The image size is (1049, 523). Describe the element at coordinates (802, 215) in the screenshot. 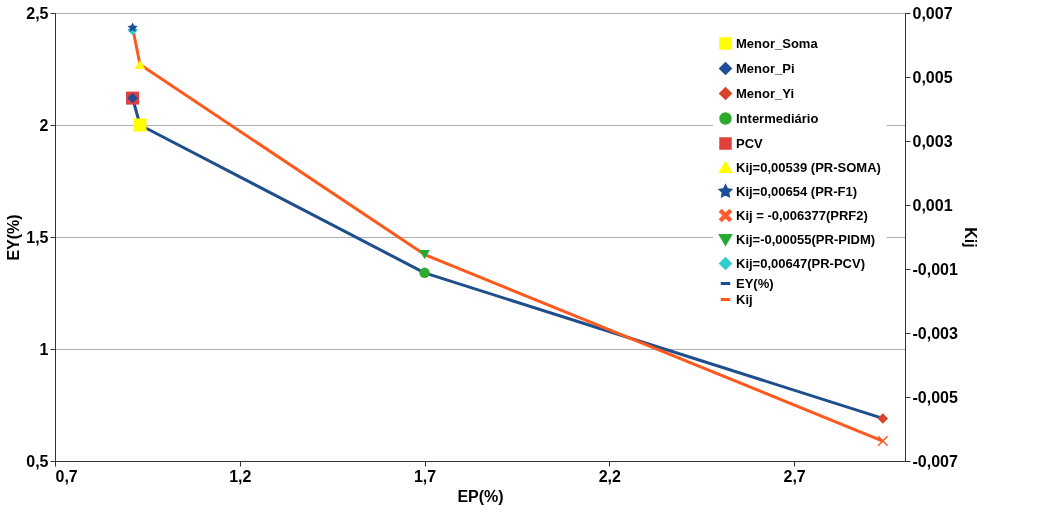

I see `legend-label: Kij = -0,006377(PRF2)` at that location.